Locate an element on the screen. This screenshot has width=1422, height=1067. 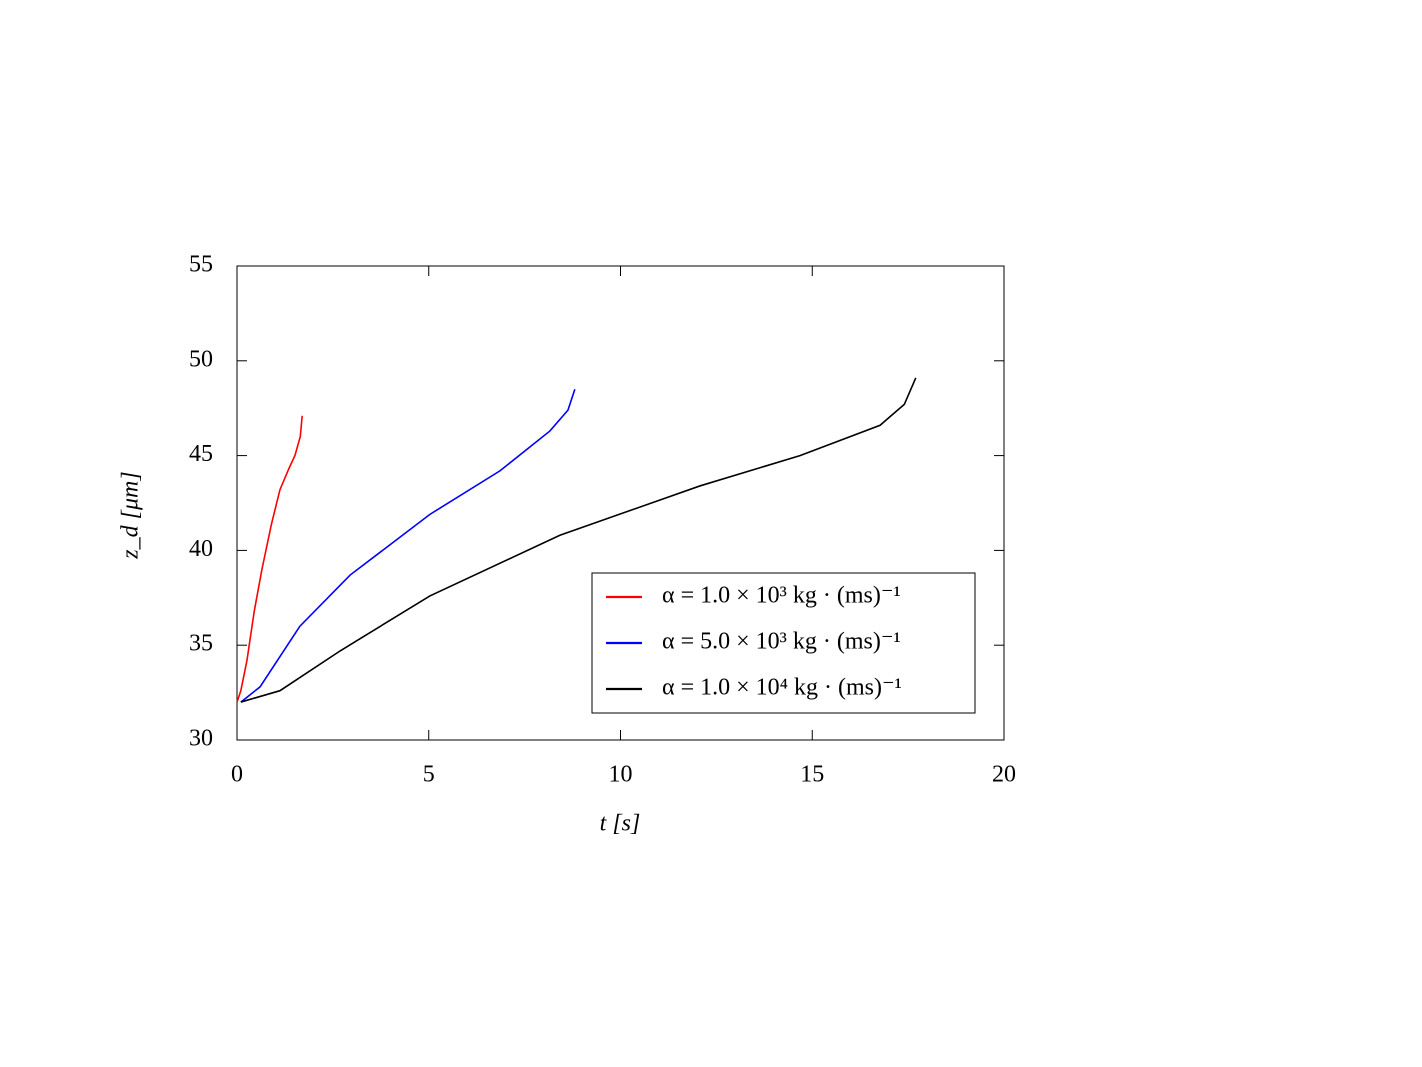
legend-label: α = 1.0 × 10³ kg · (ms)⁻¹ is located at coordinates (781, 596).